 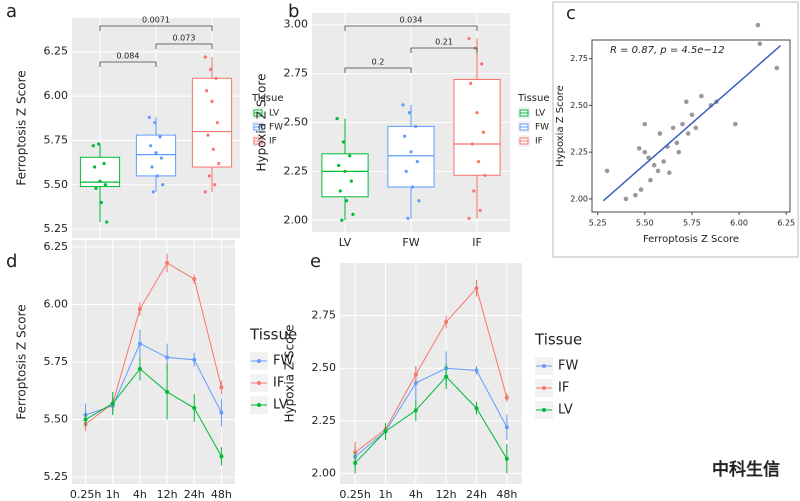 I want to click on y-tick-label: 6.25, so click(x=56, y=246).